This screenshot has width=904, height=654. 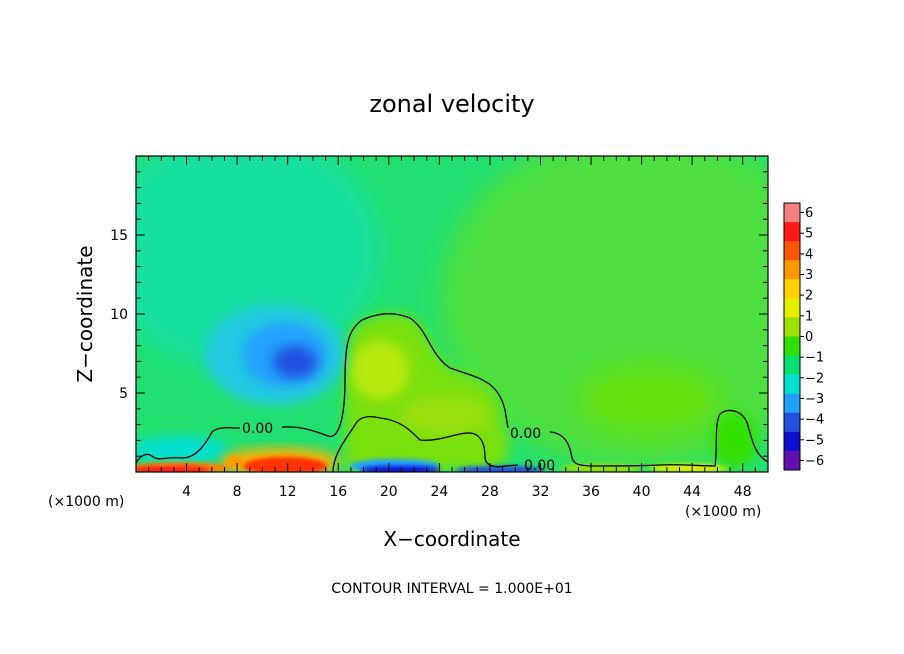 What do you see at coordinates (389, 492) in the screenshot?
I see `x-tick-label: 20` at bounding box center [389, 492].